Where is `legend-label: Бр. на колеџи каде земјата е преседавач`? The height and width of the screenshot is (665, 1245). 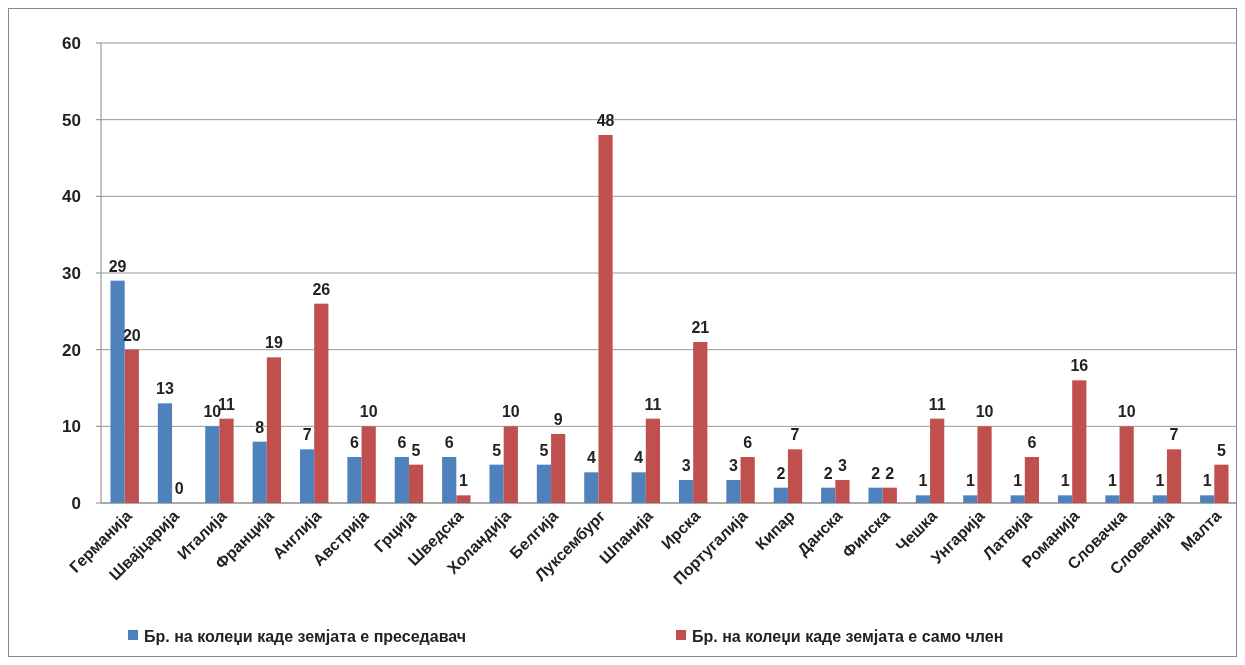
legend-label: Бр. на колеџи каде земјата е преседавач is located at coordinates (305, 636).